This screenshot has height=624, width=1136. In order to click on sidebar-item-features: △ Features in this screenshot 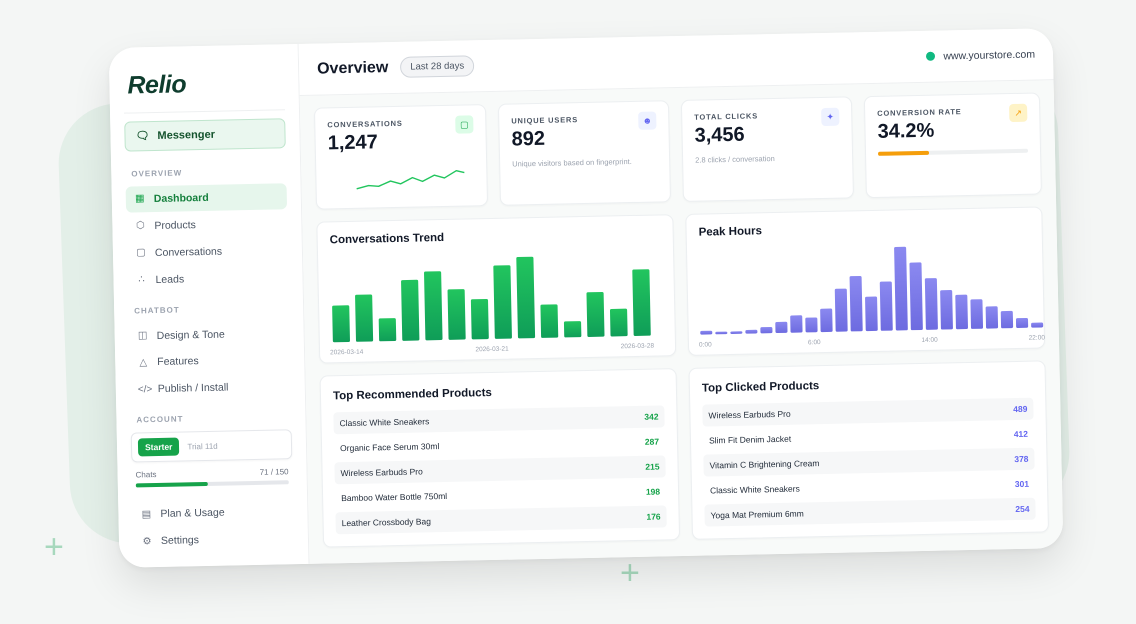, I will do `click(210, 361)`.